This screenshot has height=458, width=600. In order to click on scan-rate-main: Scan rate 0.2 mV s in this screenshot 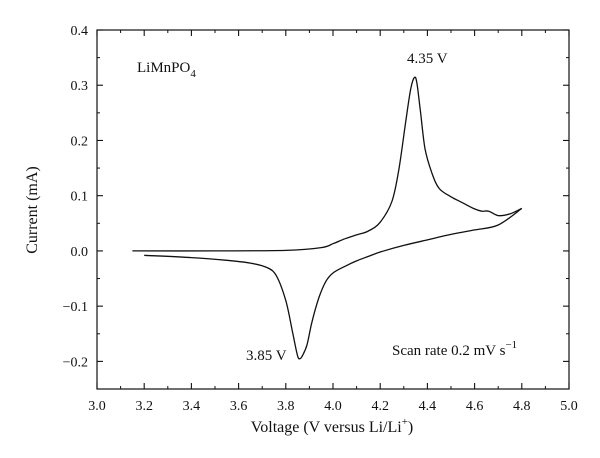, I will do `click(449, 351)`.